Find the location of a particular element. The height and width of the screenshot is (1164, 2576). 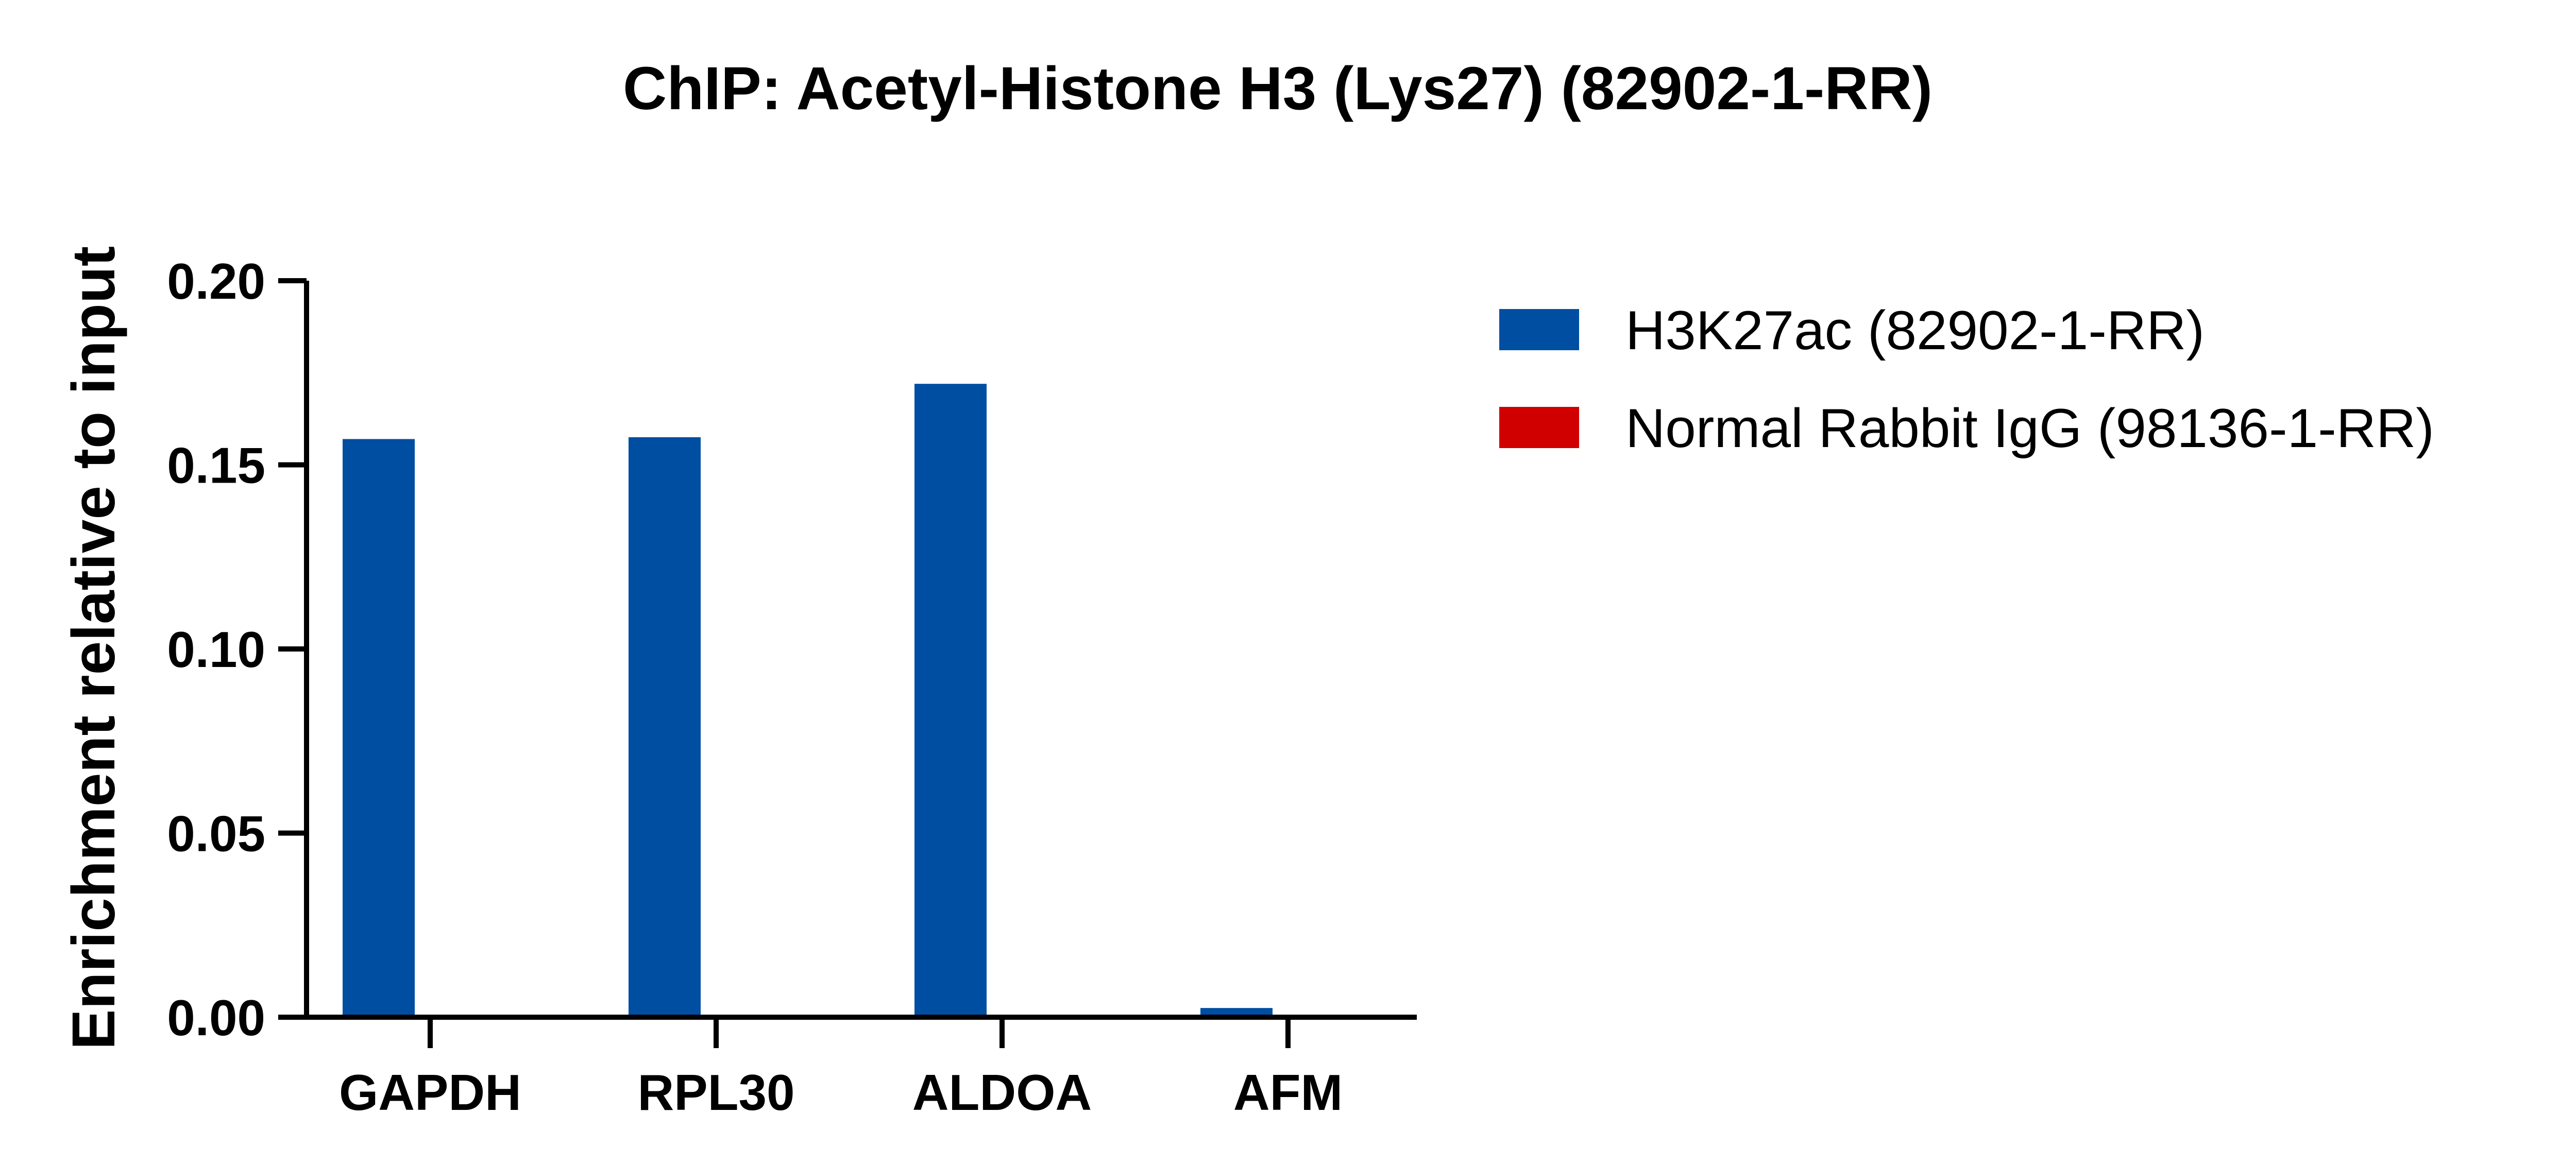

legend-label-series-2: Normal Rabbit IgG (98136-1-RR) is located at coordinates (2029, 428).